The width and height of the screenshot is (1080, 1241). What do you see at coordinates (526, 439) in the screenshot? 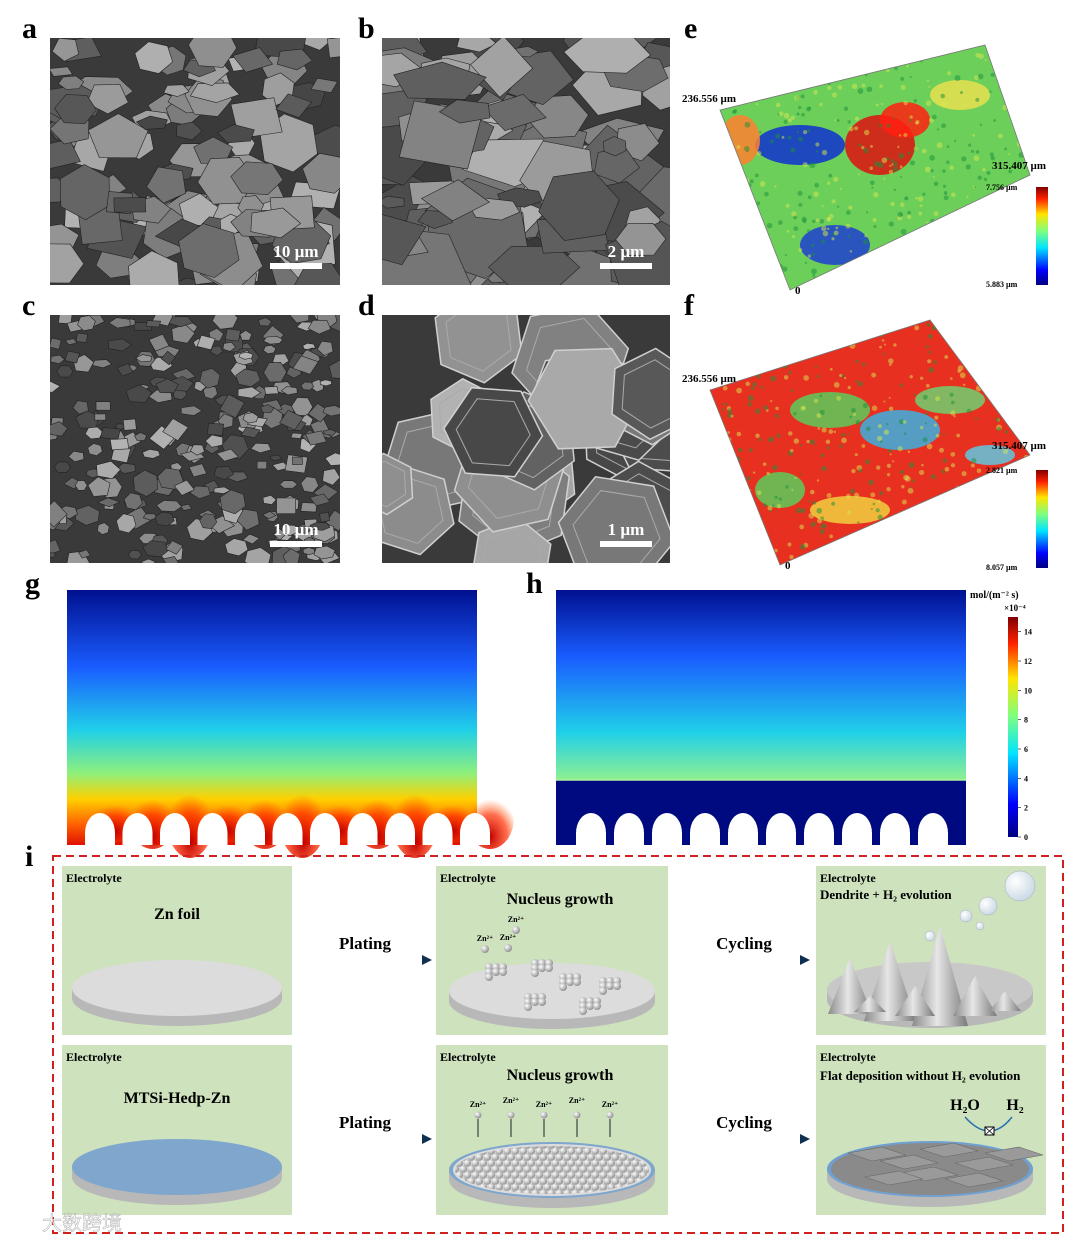
I see `sem-image` at bounding box center [526, 439].